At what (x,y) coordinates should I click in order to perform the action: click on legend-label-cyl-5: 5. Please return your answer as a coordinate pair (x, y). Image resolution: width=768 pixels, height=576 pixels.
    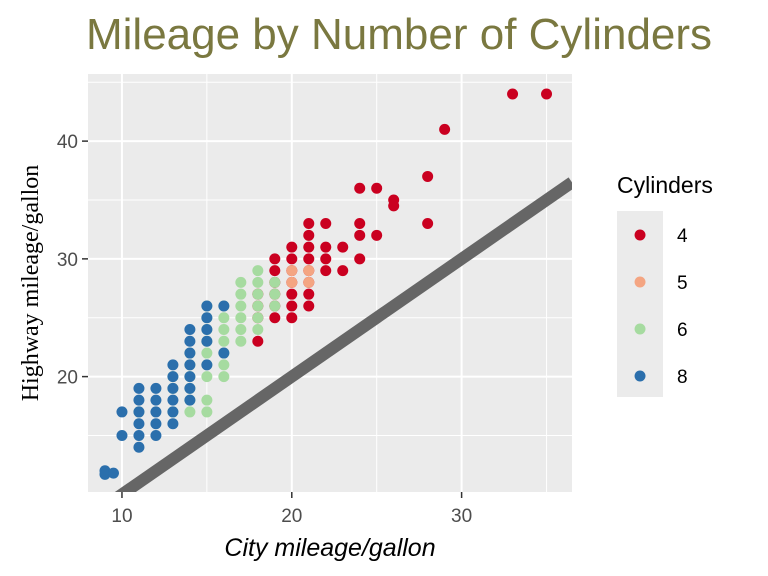
    Looking at the image, I should click on (682, 283).